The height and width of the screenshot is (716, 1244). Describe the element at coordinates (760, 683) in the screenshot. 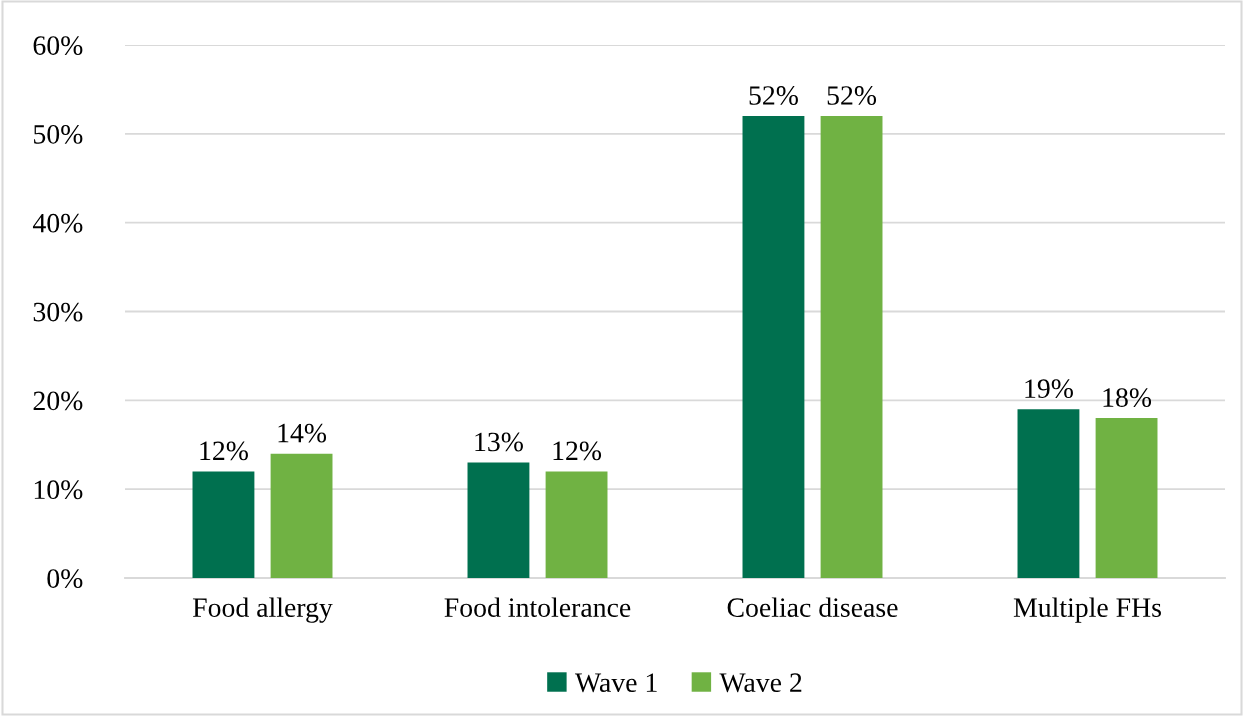

I see `legend-label: Wave 2` at that location.